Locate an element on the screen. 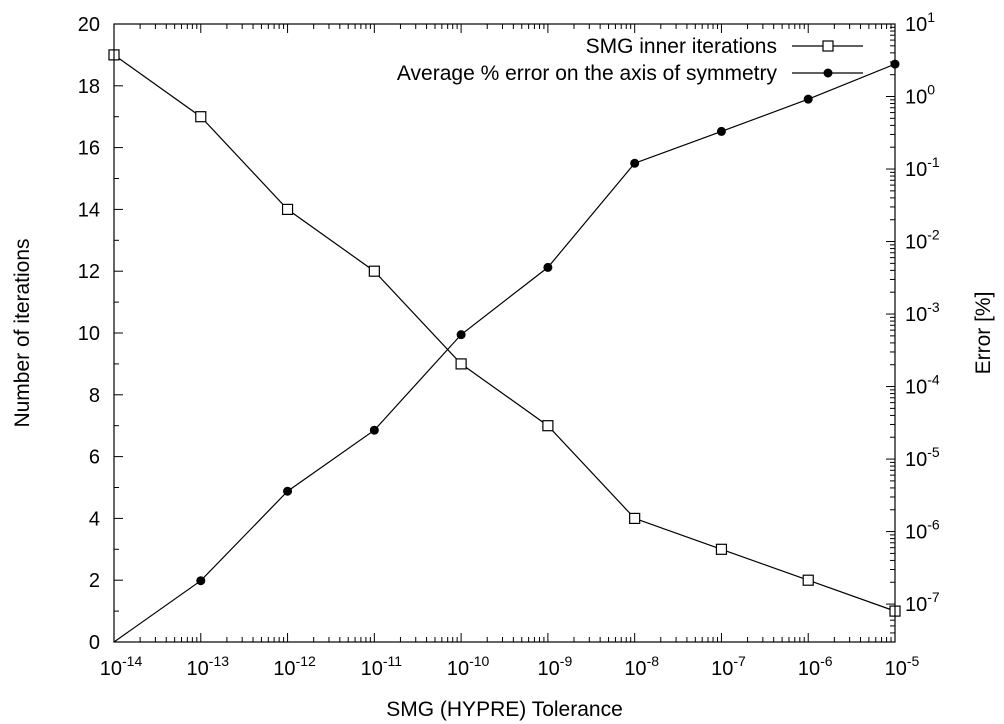  y2-tick-label: 10⁻¹ is located at coordinates (922, 167).